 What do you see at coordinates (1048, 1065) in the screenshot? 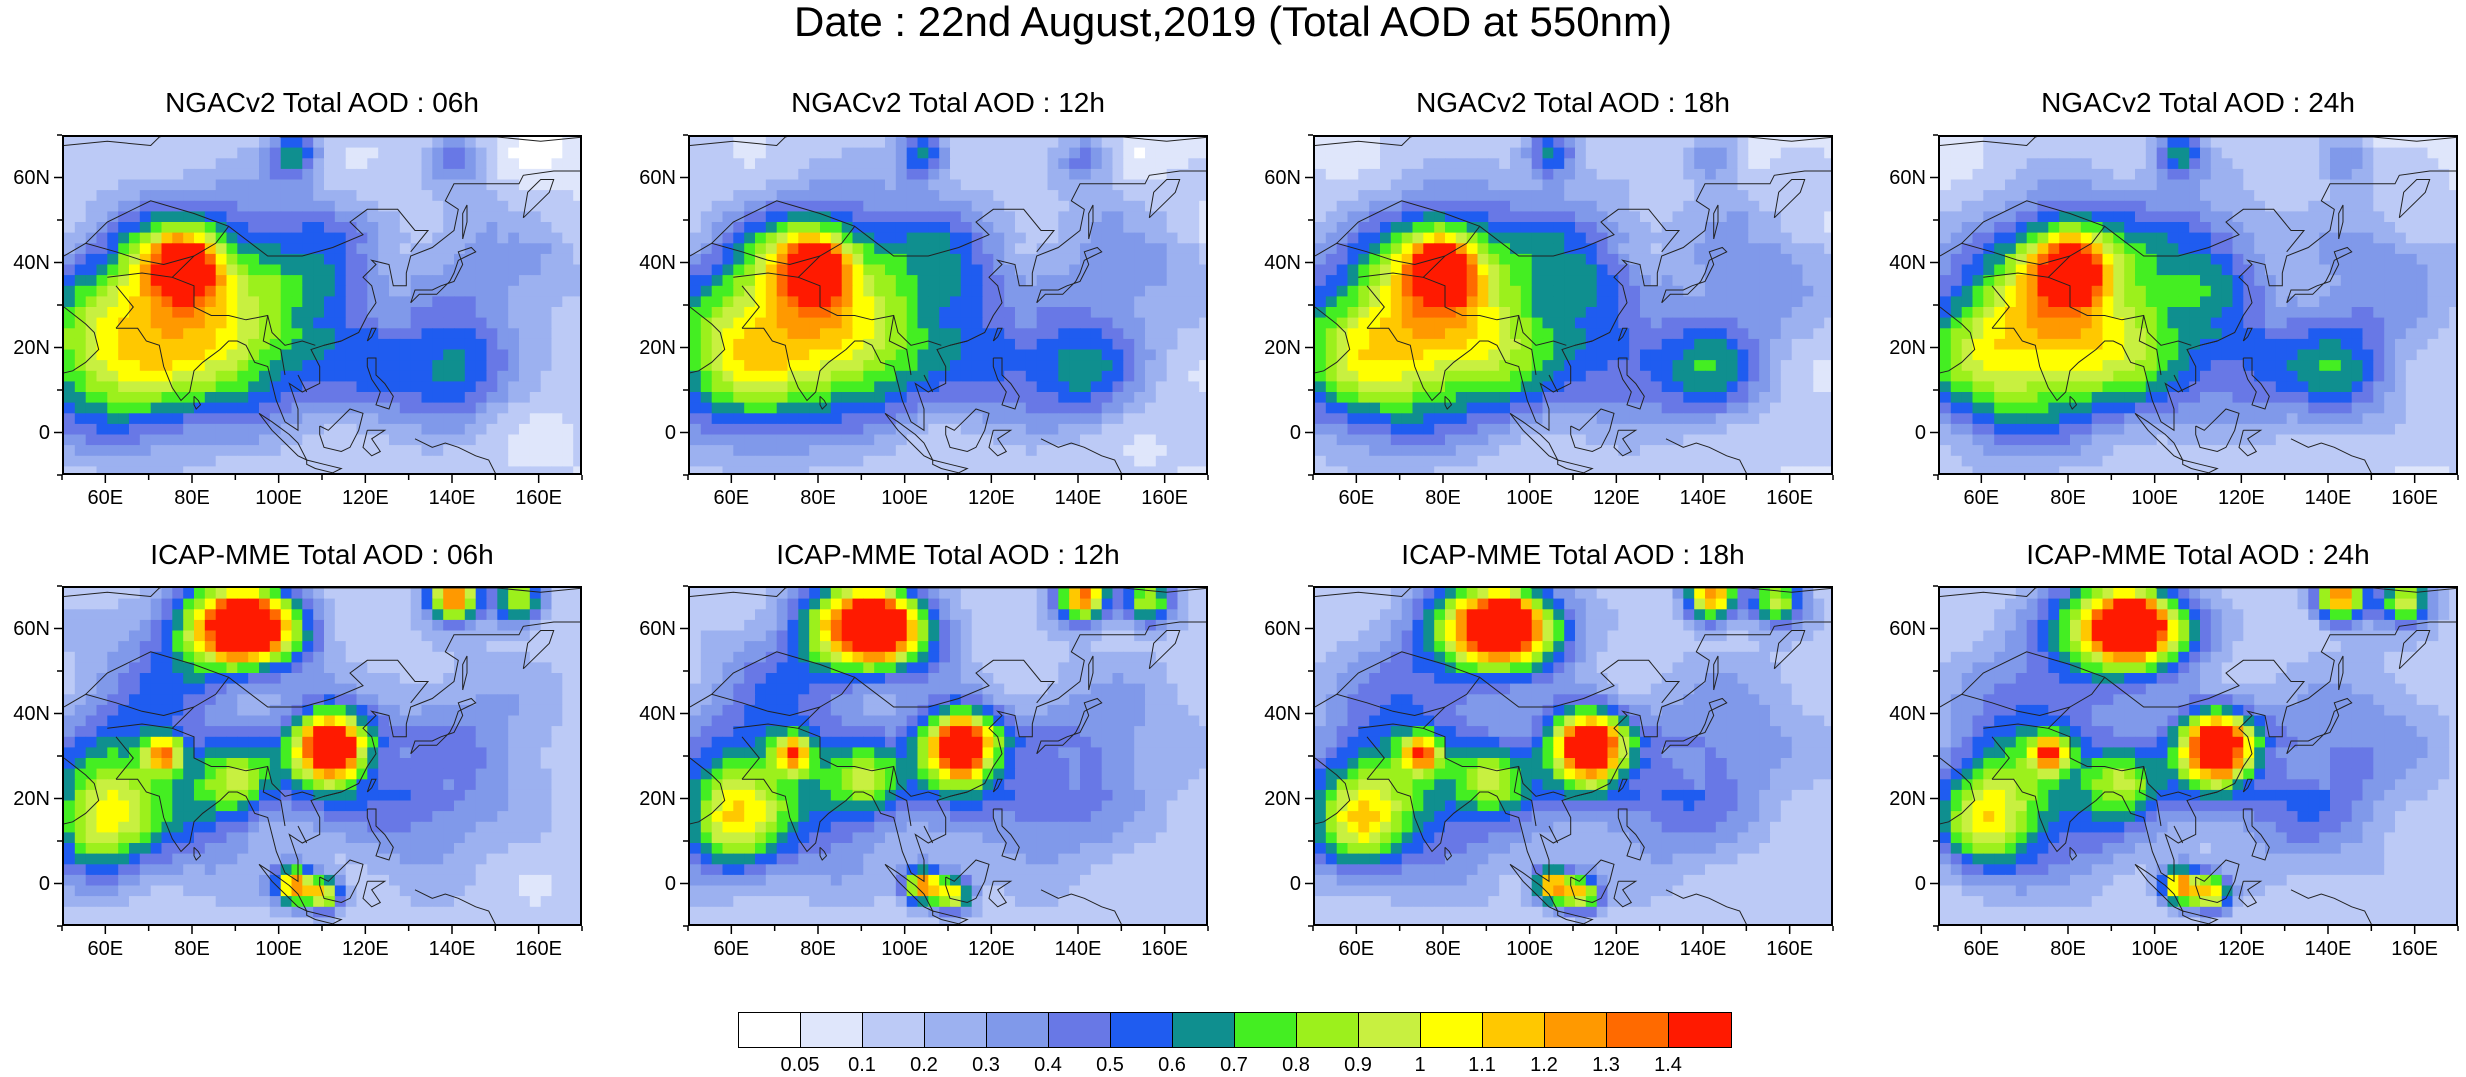
I see `colorbar-label: 0.4` at bounding box center [1048, 1065].